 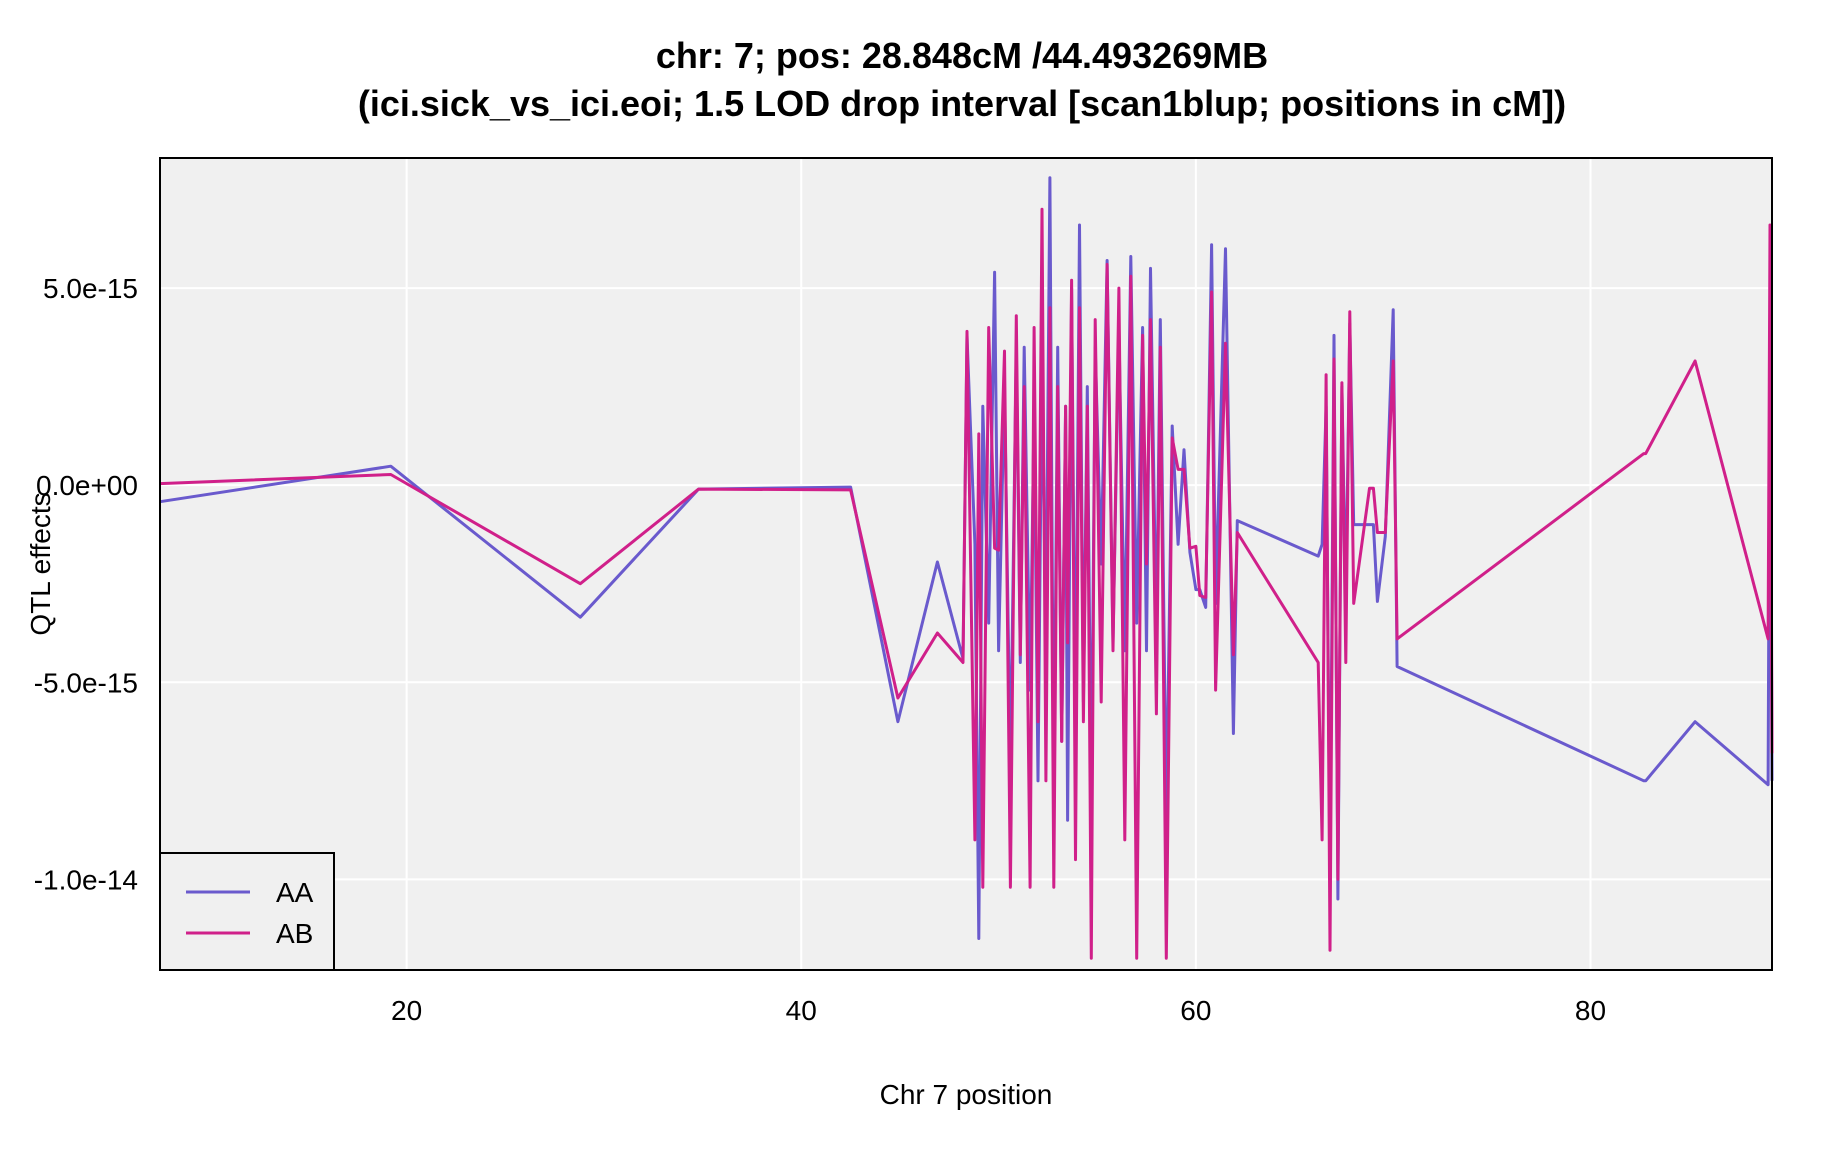 I want to click on y-tick-label: -1.0e-14, so click(x=86, y=879).